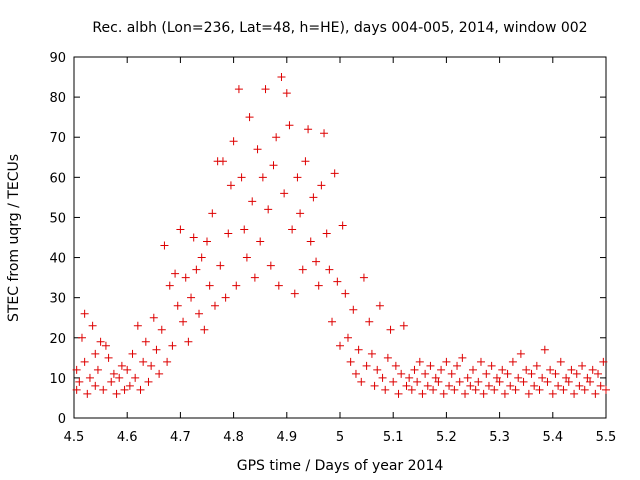 This screenshot has width=640, height=480. Describe the element at coordinates (606, 437) in the screenshot. I see `x-tick-label: 5.5` at that location.